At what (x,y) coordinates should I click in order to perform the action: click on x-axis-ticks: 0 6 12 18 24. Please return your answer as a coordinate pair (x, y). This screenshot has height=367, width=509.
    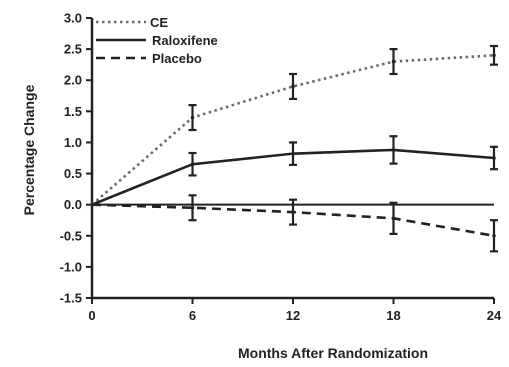
    Looking at the image, I should click on (295, 310).